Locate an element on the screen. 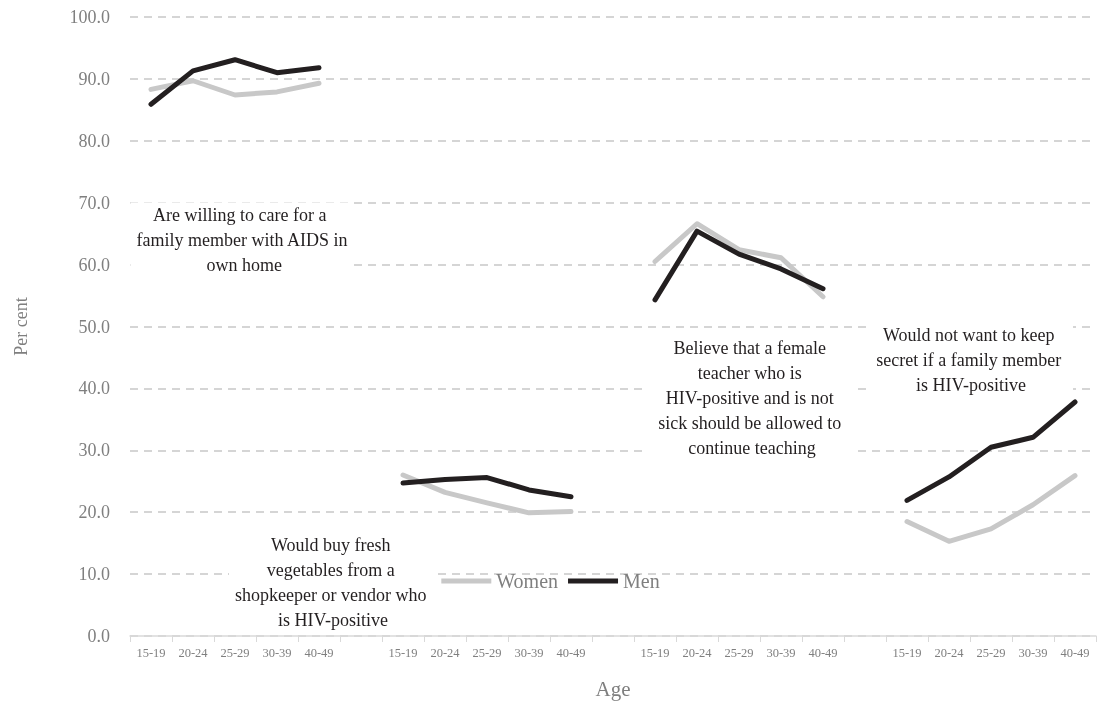 The height and width of the screenshot is (704, 1101). annotation: Would not want to keep secret if a family member is HIV-positive is located at coordinates (971, 360).